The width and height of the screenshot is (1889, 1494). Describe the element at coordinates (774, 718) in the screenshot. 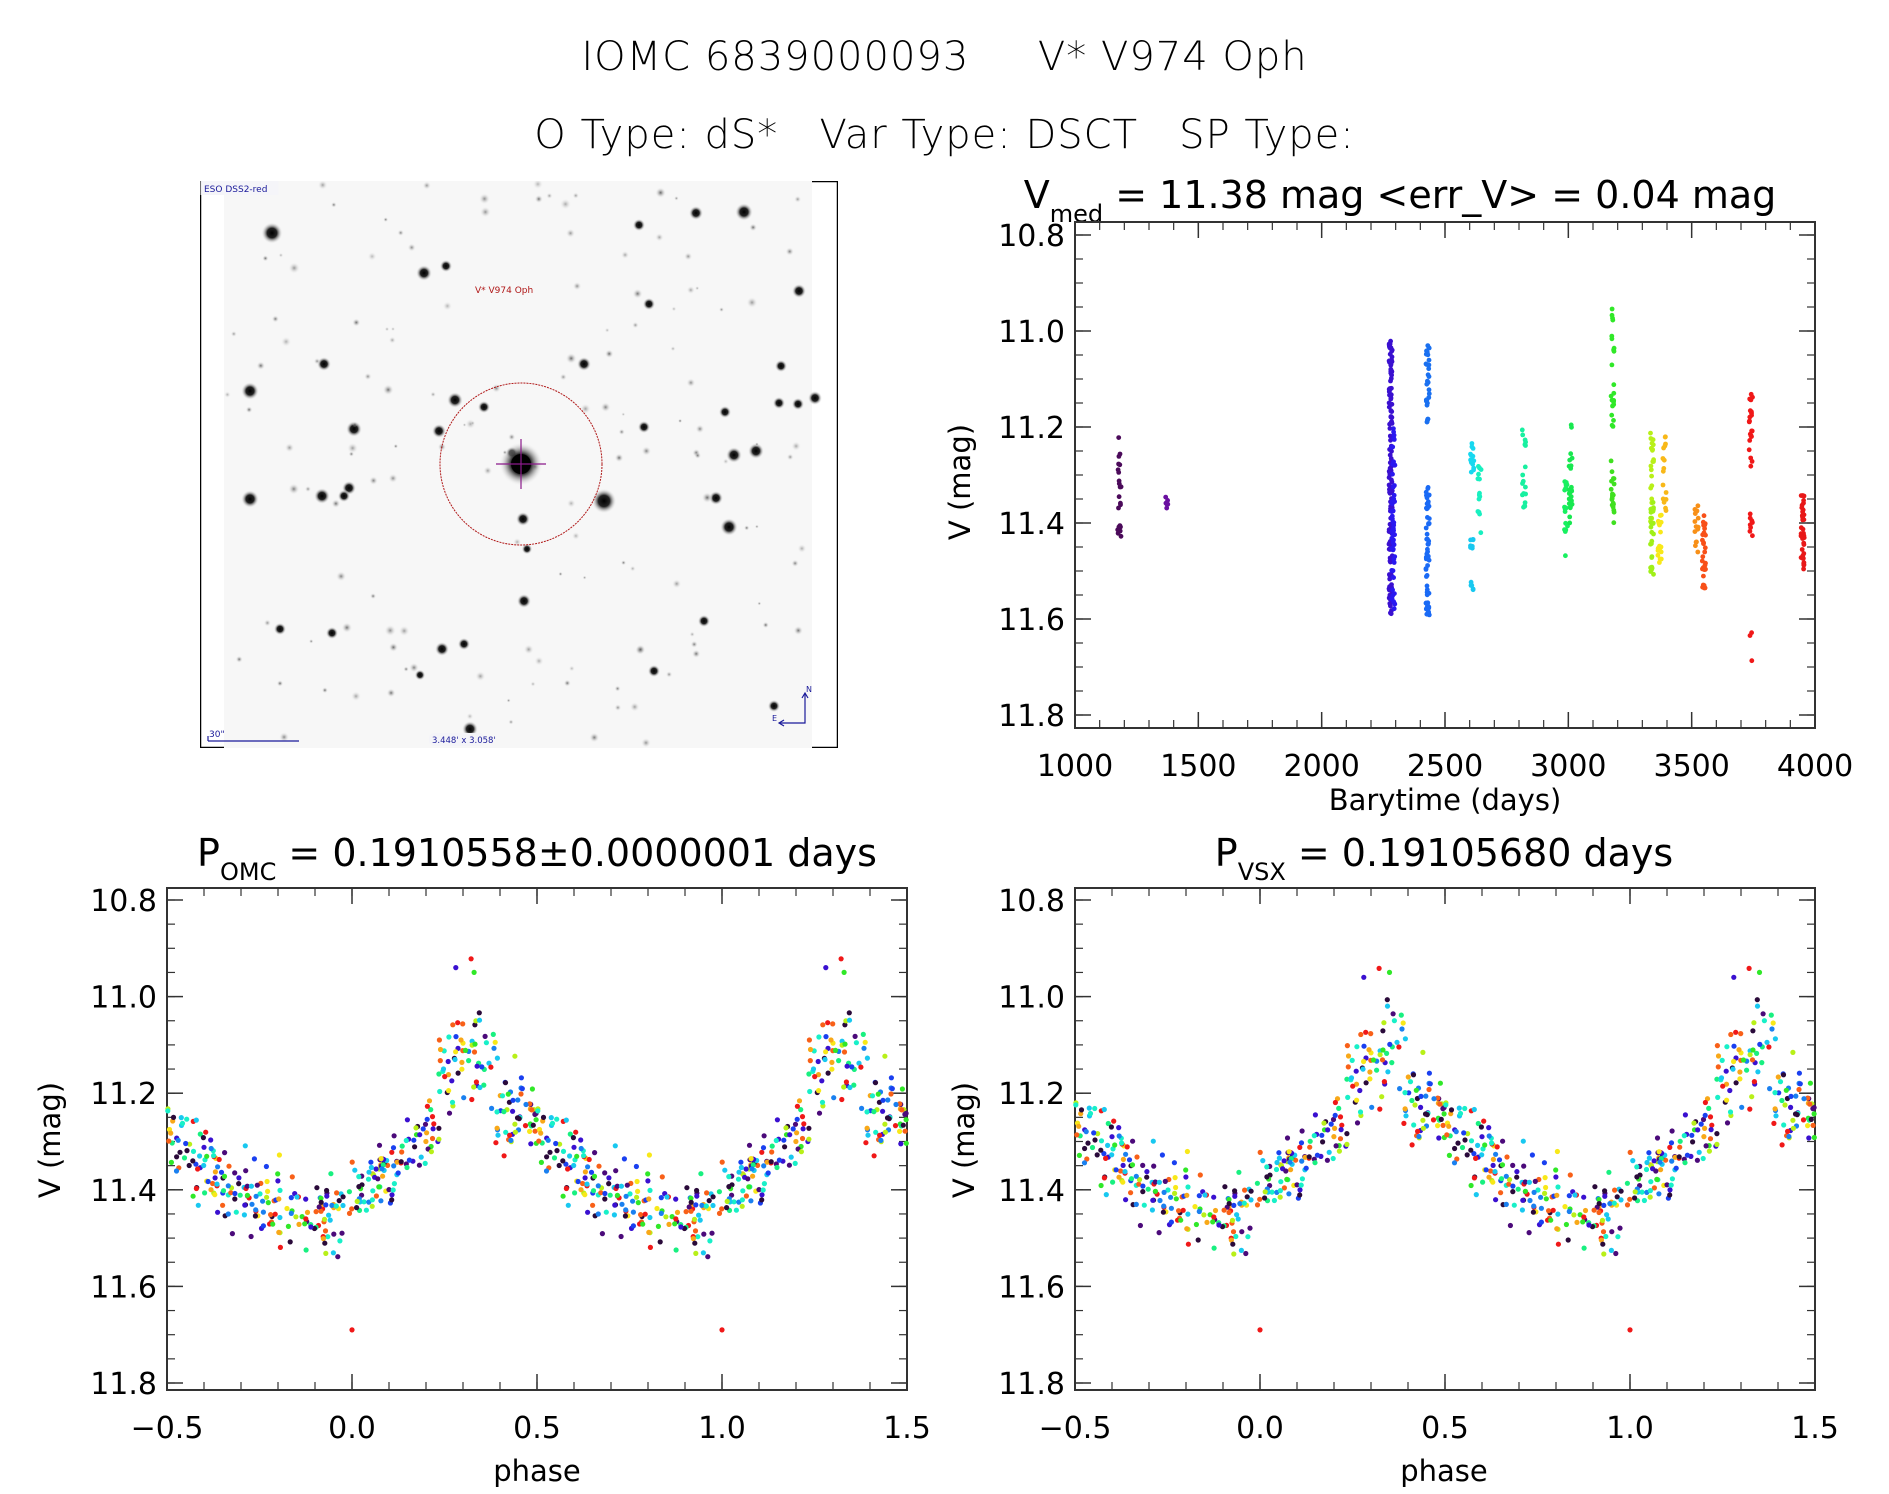

I see `east-label: E` at that location.